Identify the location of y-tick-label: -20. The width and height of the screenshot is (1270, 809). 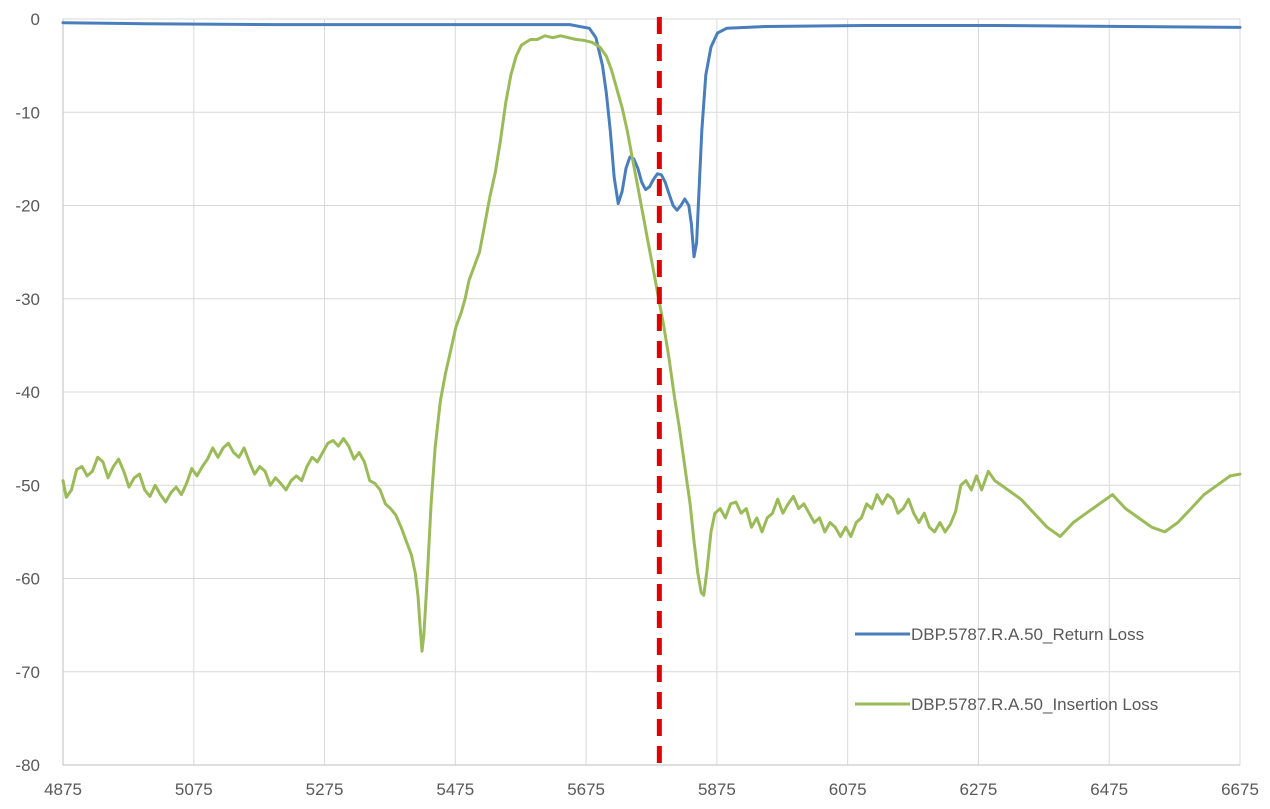
(27, 206).